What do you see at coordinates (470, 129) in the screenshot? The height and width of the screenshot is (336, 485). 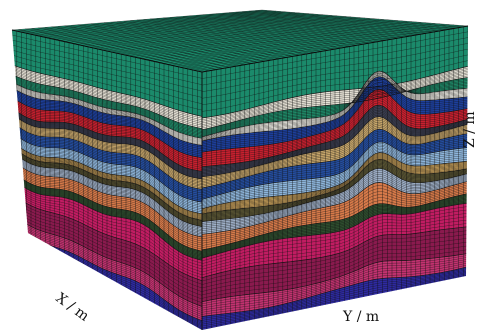 I see `z-axis-label: Z / m` at bounding box center [470, 129].